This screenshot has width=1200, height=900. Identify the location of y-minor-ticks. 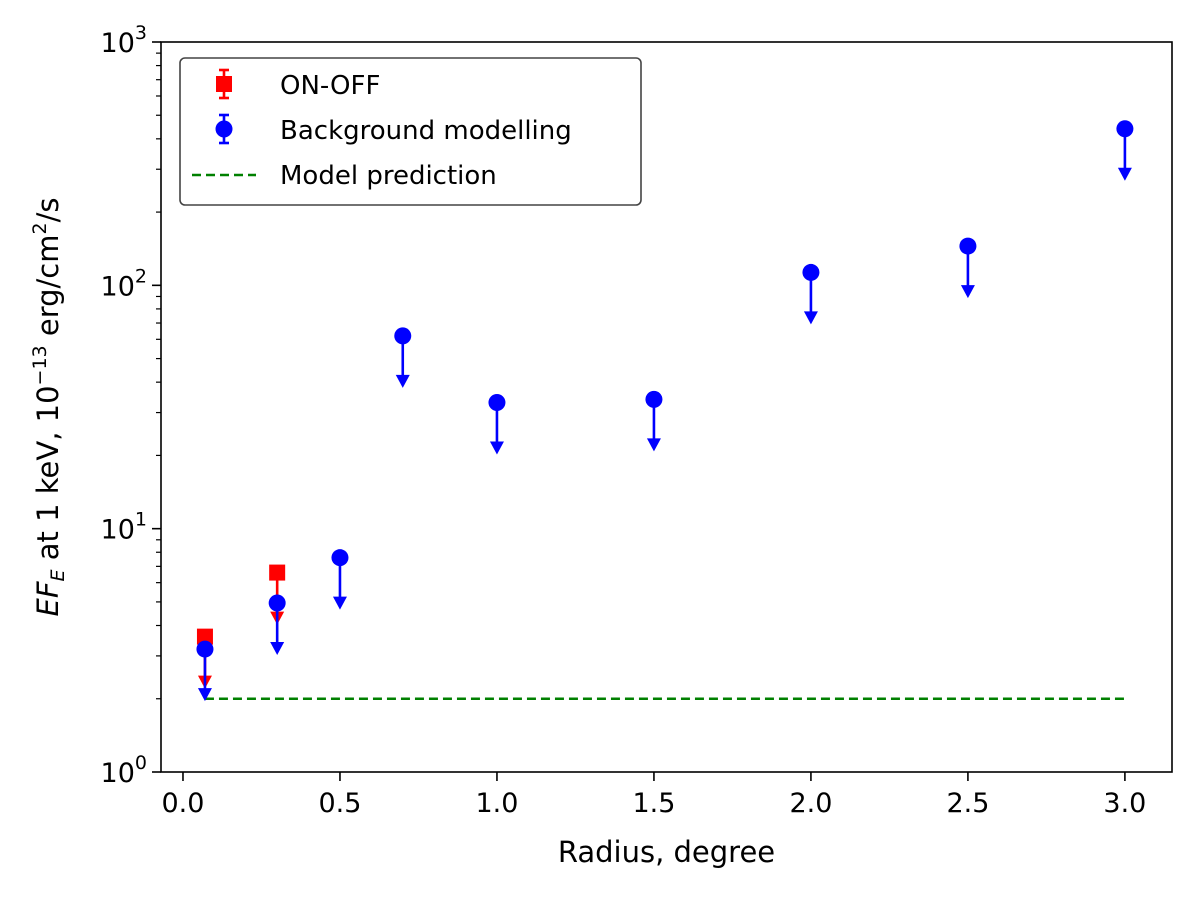
(158, 376).